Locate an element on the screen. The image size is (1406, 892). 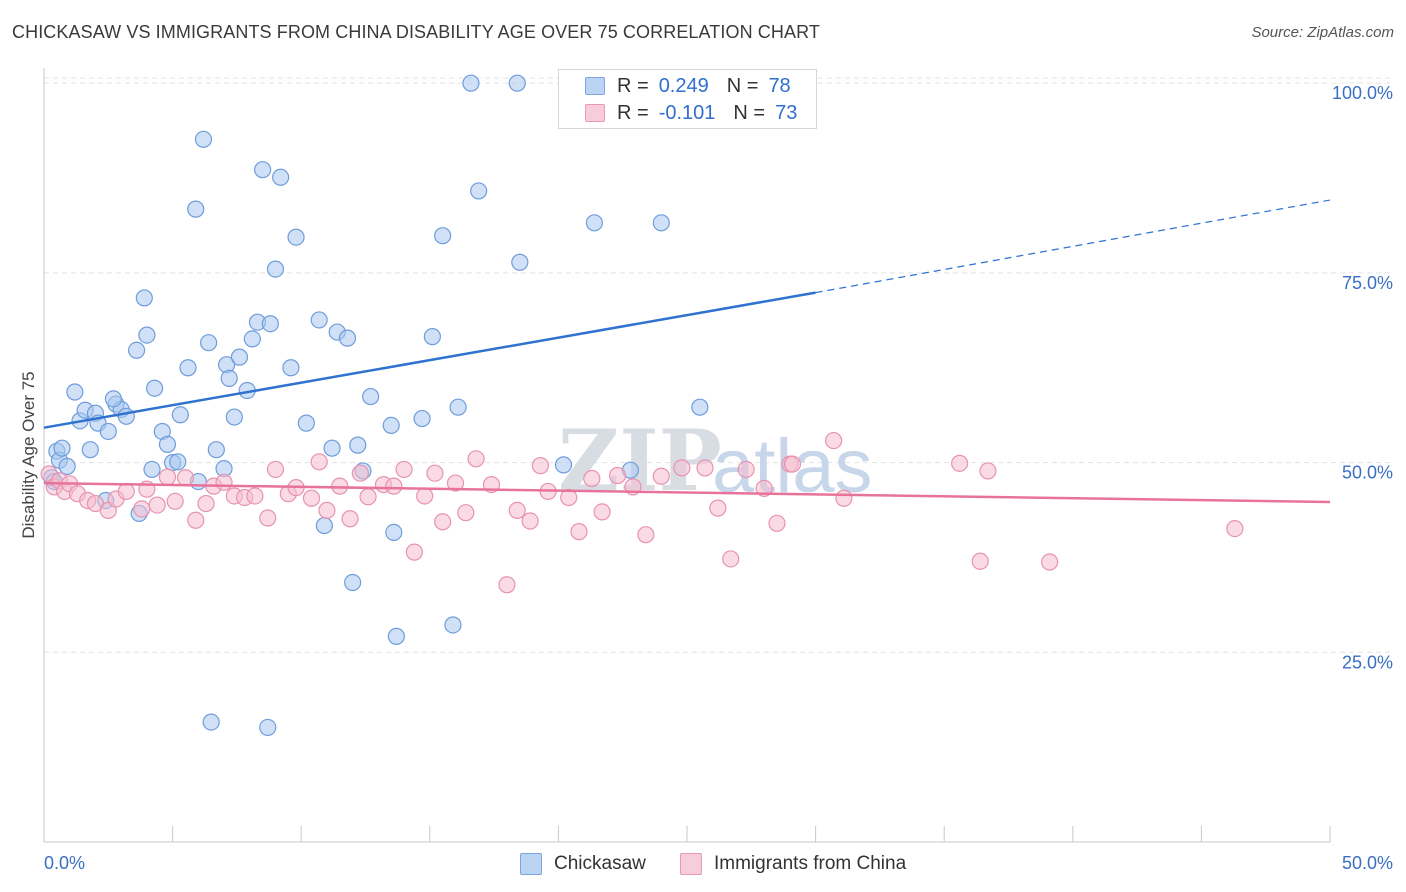
chickasaw-trend-extension is located at coordinates (1073, 246).